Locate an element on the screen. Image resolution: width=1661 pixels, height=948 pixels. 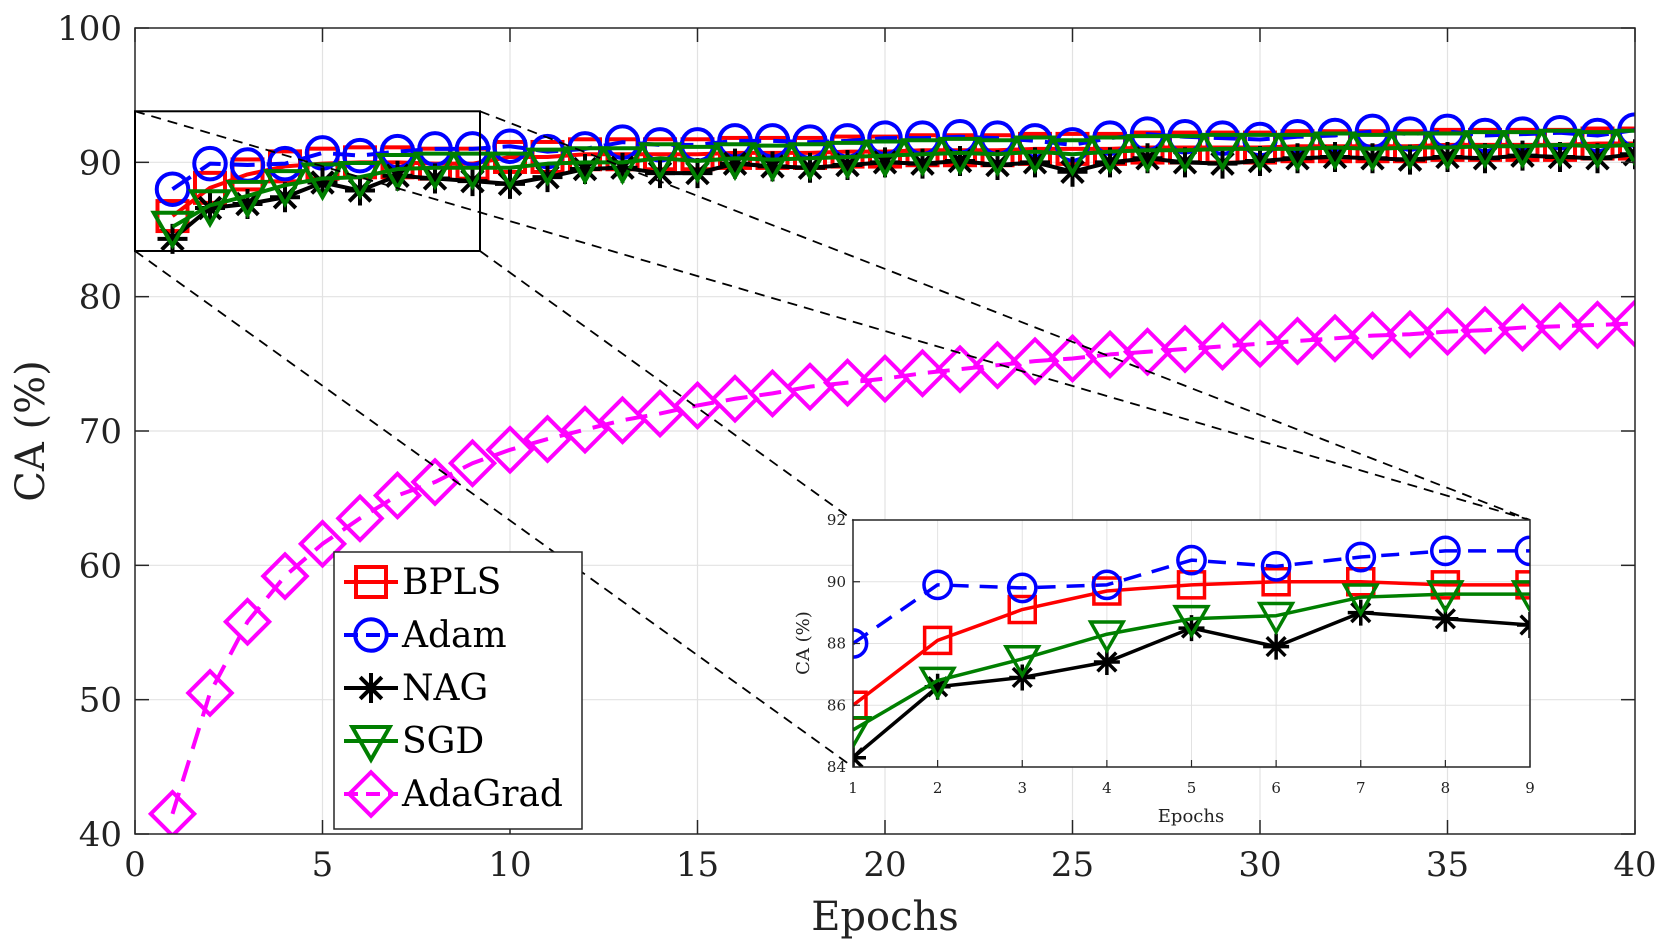
legend-label: BPLS is located at coordinates (451, 582).